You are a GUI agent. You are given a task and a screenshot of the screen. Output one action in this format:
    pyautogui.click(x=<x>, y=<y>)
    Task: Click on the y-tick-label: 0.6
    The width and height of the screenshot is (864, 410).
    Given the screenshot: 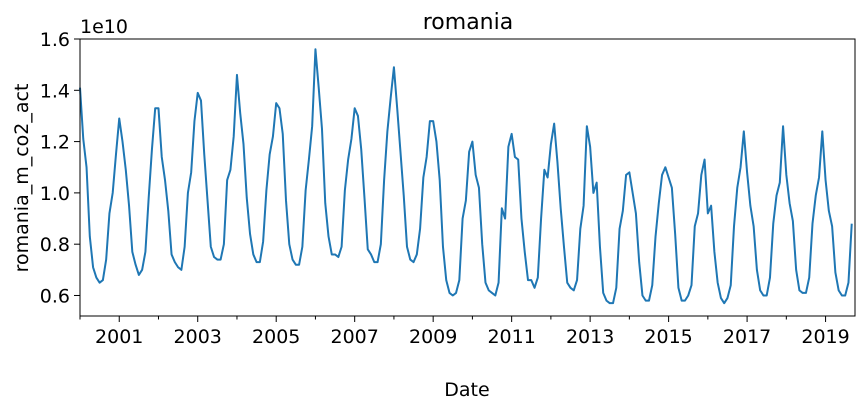 What is the action you would take?
    pyautogui.click(x=55, y=296)
    